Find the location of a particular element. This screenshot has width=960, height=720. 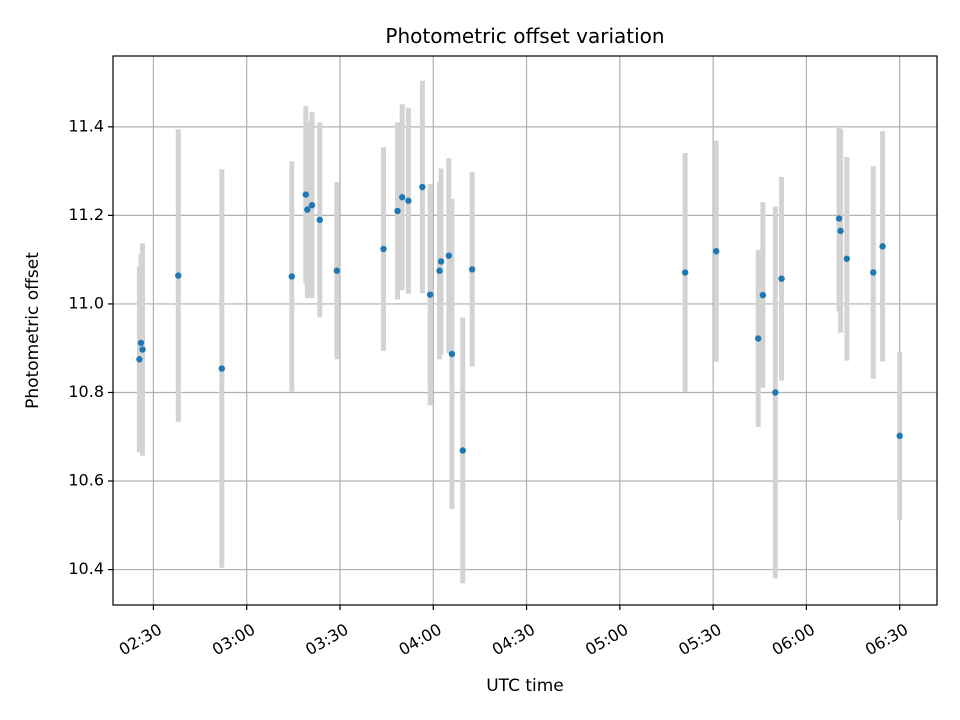

y-tick-label: 10.4 is located at coordinates (86, 568).